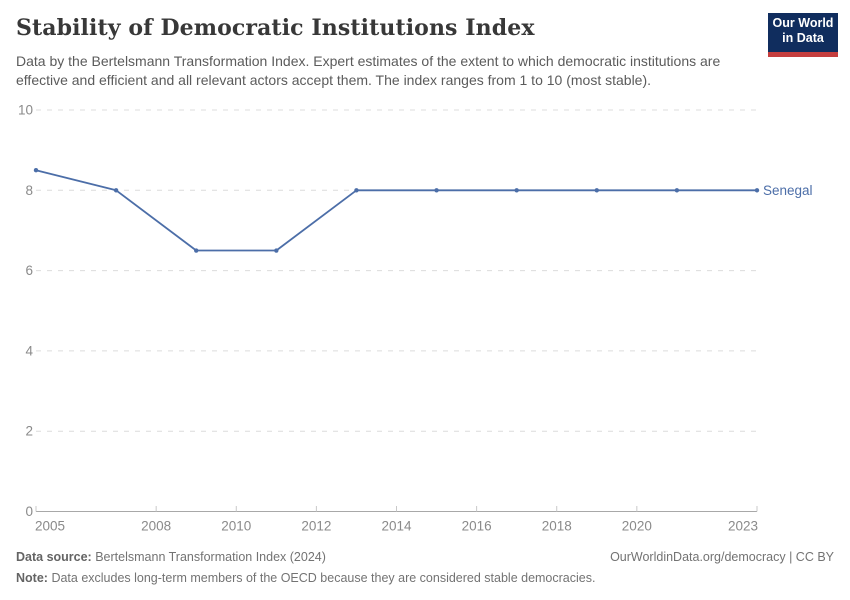 The image size is (850, 600). I want to click on owid-logo-line1: Our World, so click(803, 23).